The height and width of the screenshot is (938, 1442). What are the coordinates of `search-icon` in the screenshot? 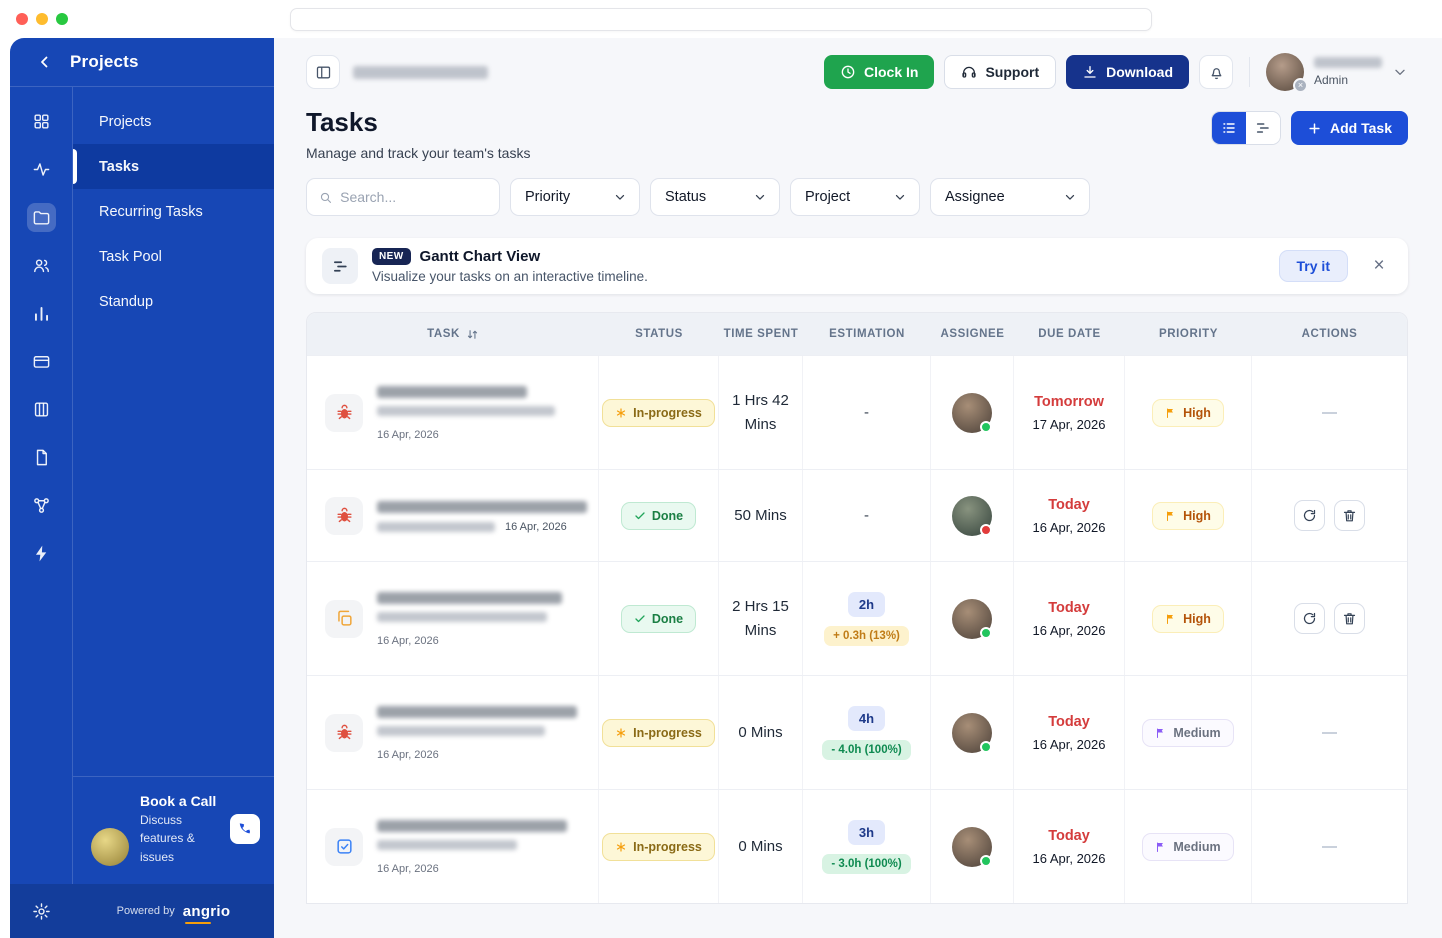 It's located at (326, 197).